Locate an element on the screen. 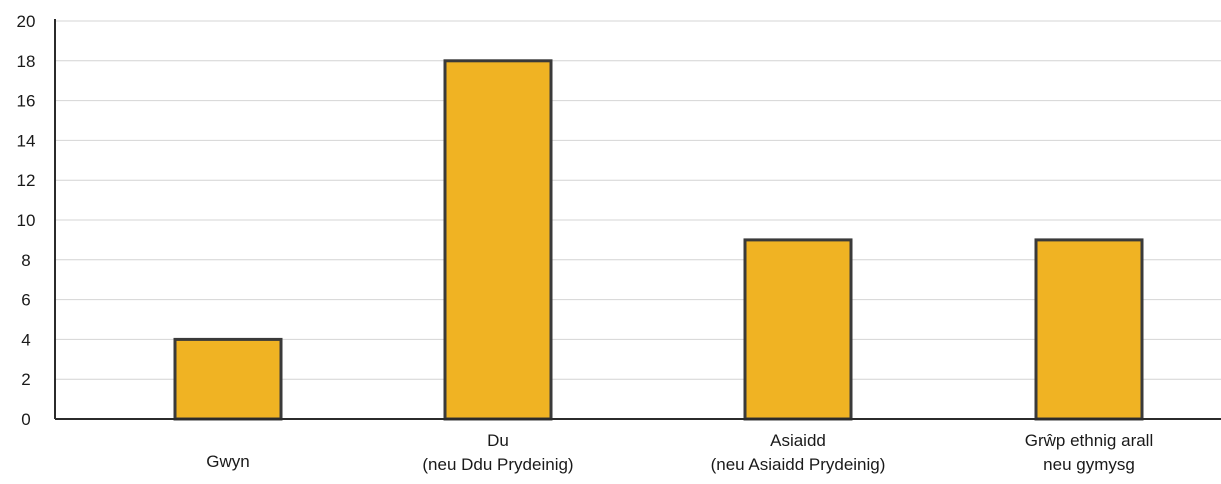 The height and width of the screenshot is (484, 1221). category-label: Grŵp ethnig arall is located at coordinates (1089, 440).